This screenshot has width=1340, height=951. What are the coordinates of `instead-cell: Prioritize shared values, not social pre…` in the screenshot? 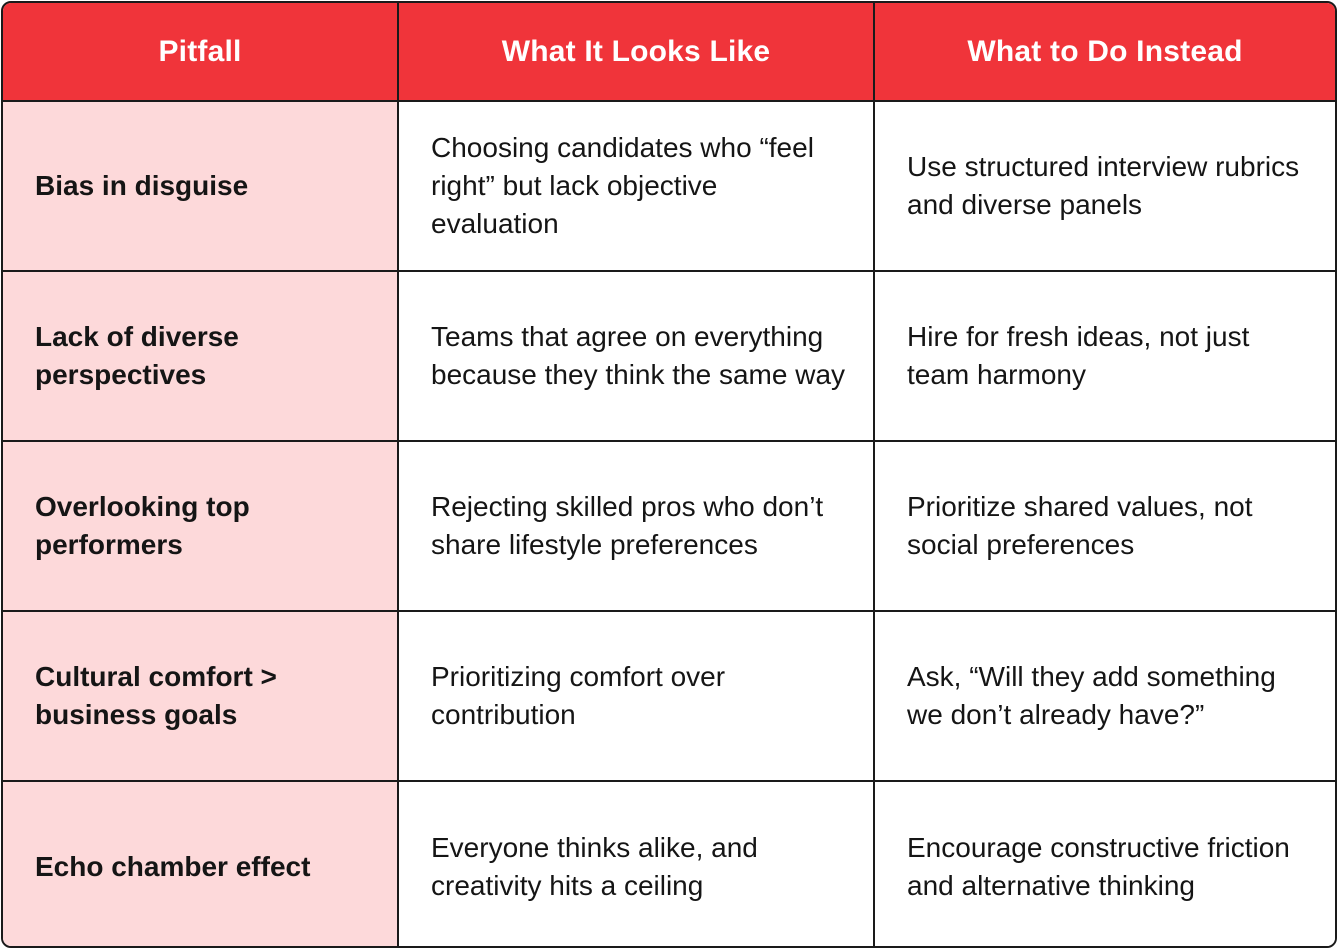 It's located at (1104, 526).